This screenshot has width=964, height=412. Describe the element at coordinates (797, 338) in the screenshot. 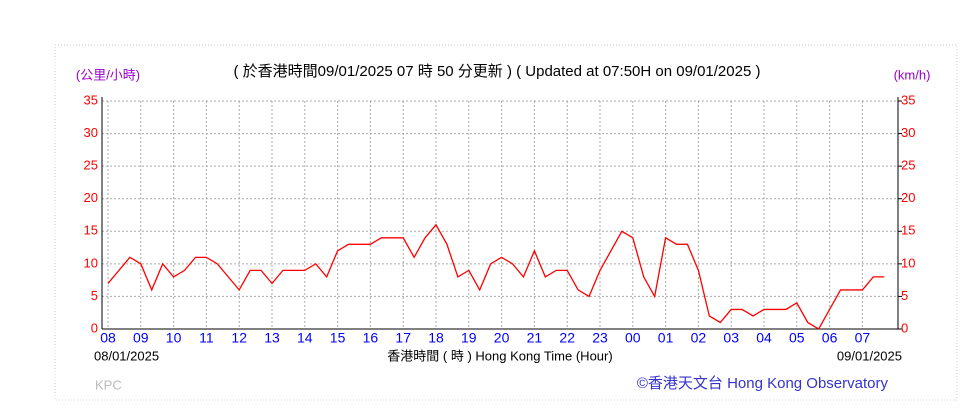

I see `x-tick-label: 05` at that location.